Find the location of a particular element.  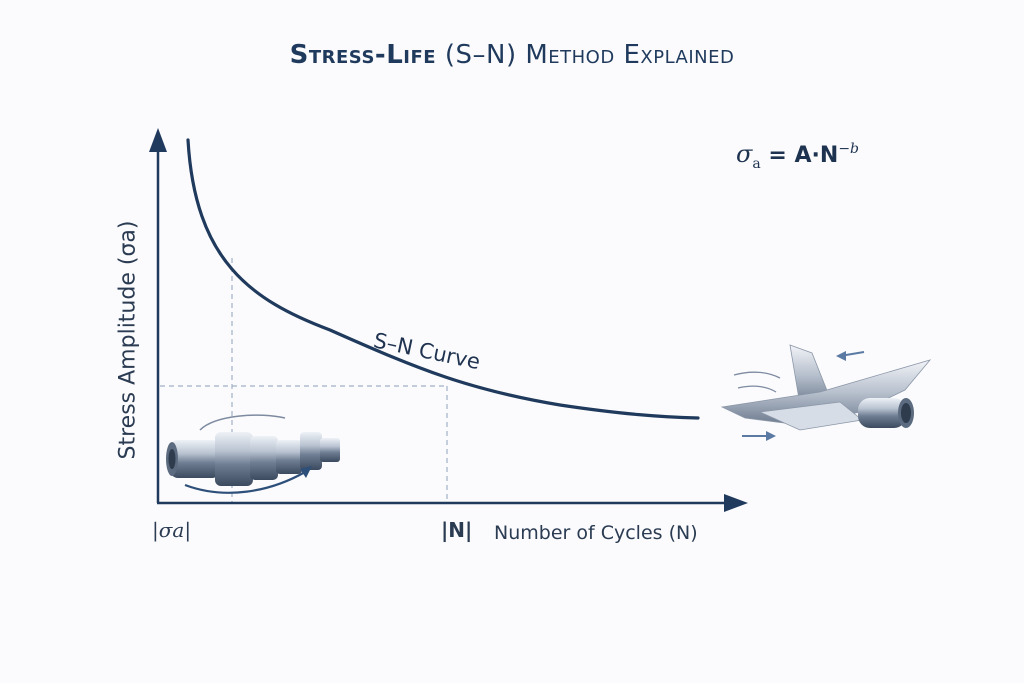

basquin-formula: σa = A·N−b is located at coordinates (797, 156).